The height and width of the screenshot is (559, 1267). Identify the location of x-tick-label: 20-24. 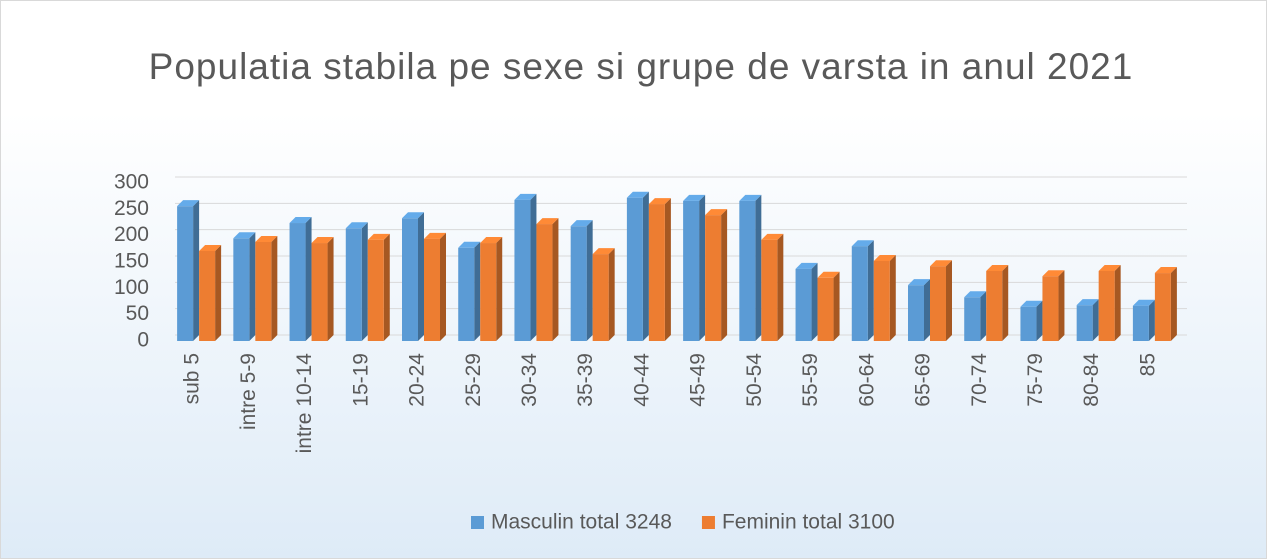
(417, 380).